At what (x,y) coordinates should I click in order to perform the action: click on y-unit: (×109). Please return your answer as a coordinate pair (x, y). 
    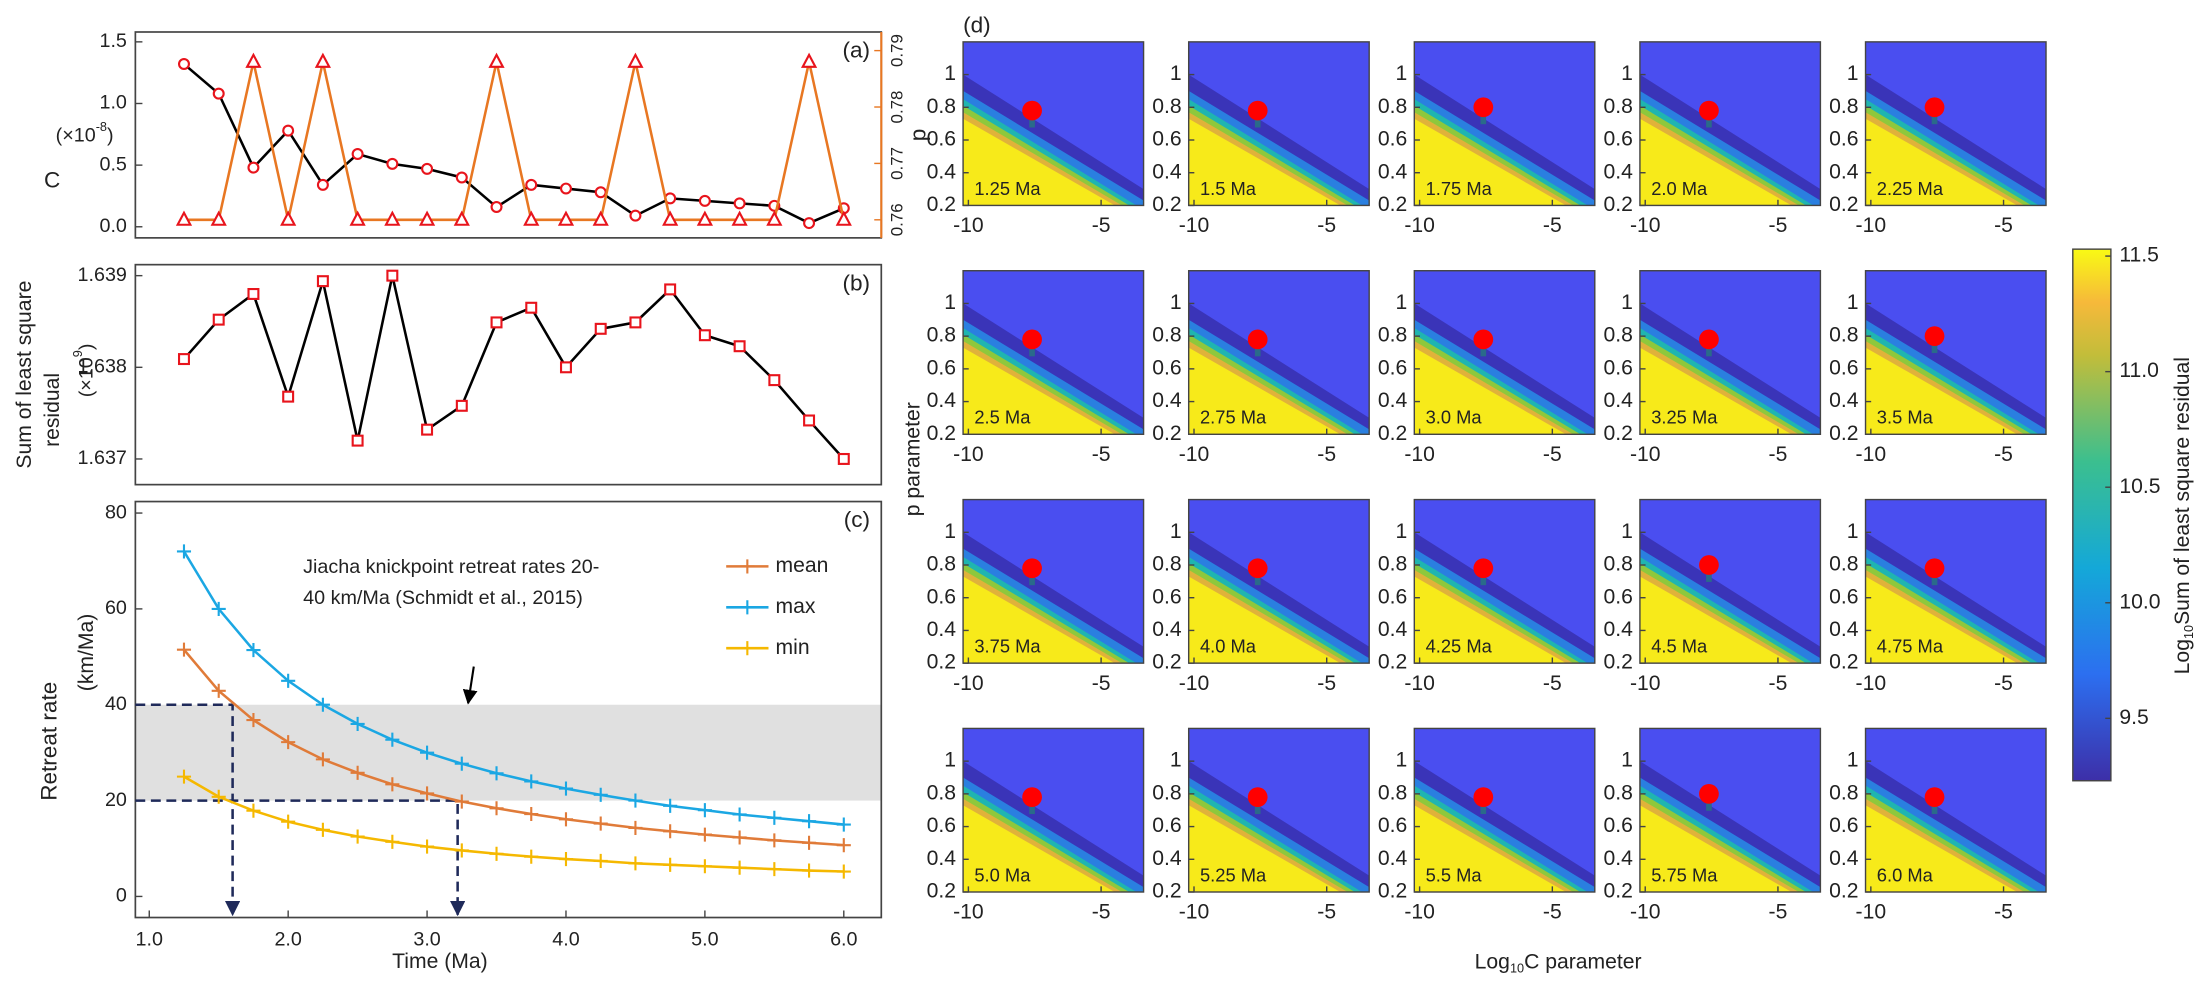
    Looking at the image, I should click on (84, 371).